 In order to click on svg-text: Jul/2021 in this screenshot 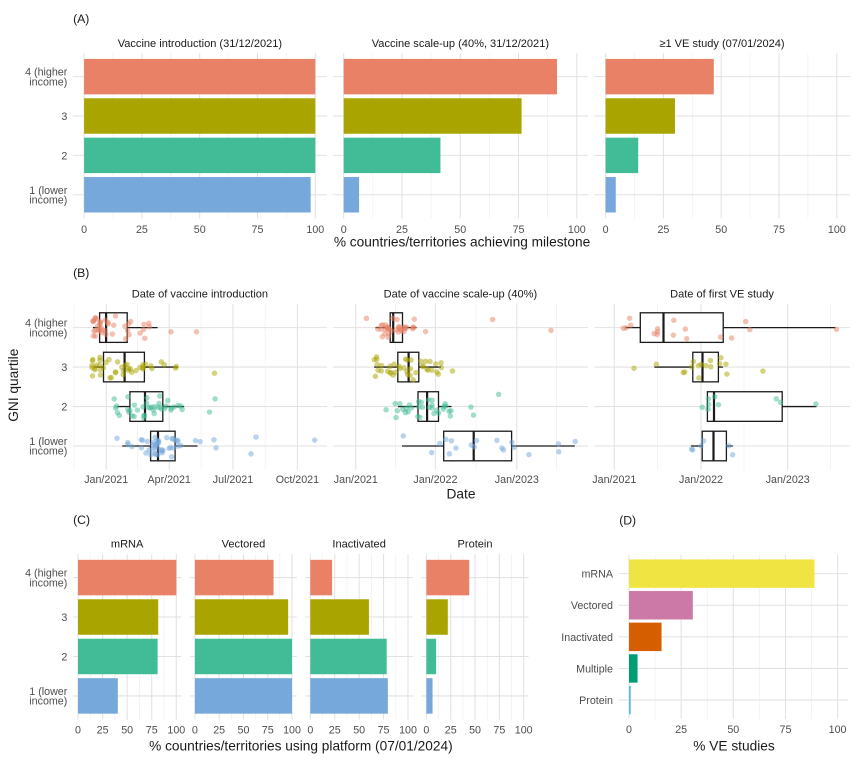, I will do `click(233, 480)`.